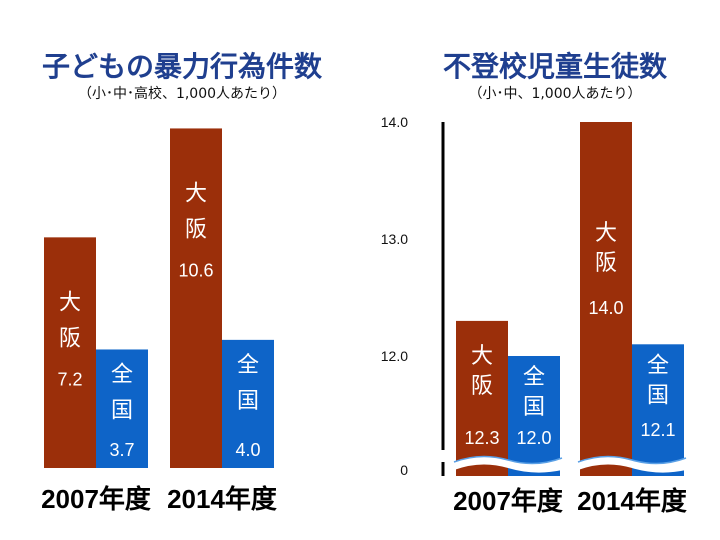  What do you see at coordinates (508, 501) in the screenshot?
I see `right-category-label-0: 2007年度` at bounding box center [508, 501].